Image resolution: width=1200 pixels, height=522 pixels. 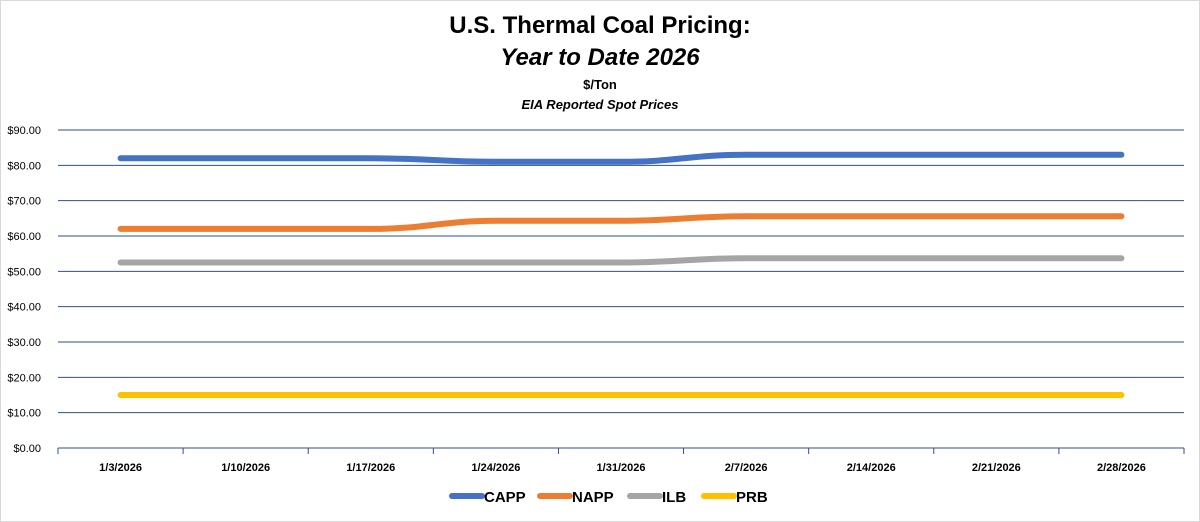 What do you see at coordinates (621, 260) in the screenshot?
I see `series-line-ilb` at bounding box center [621, 260].